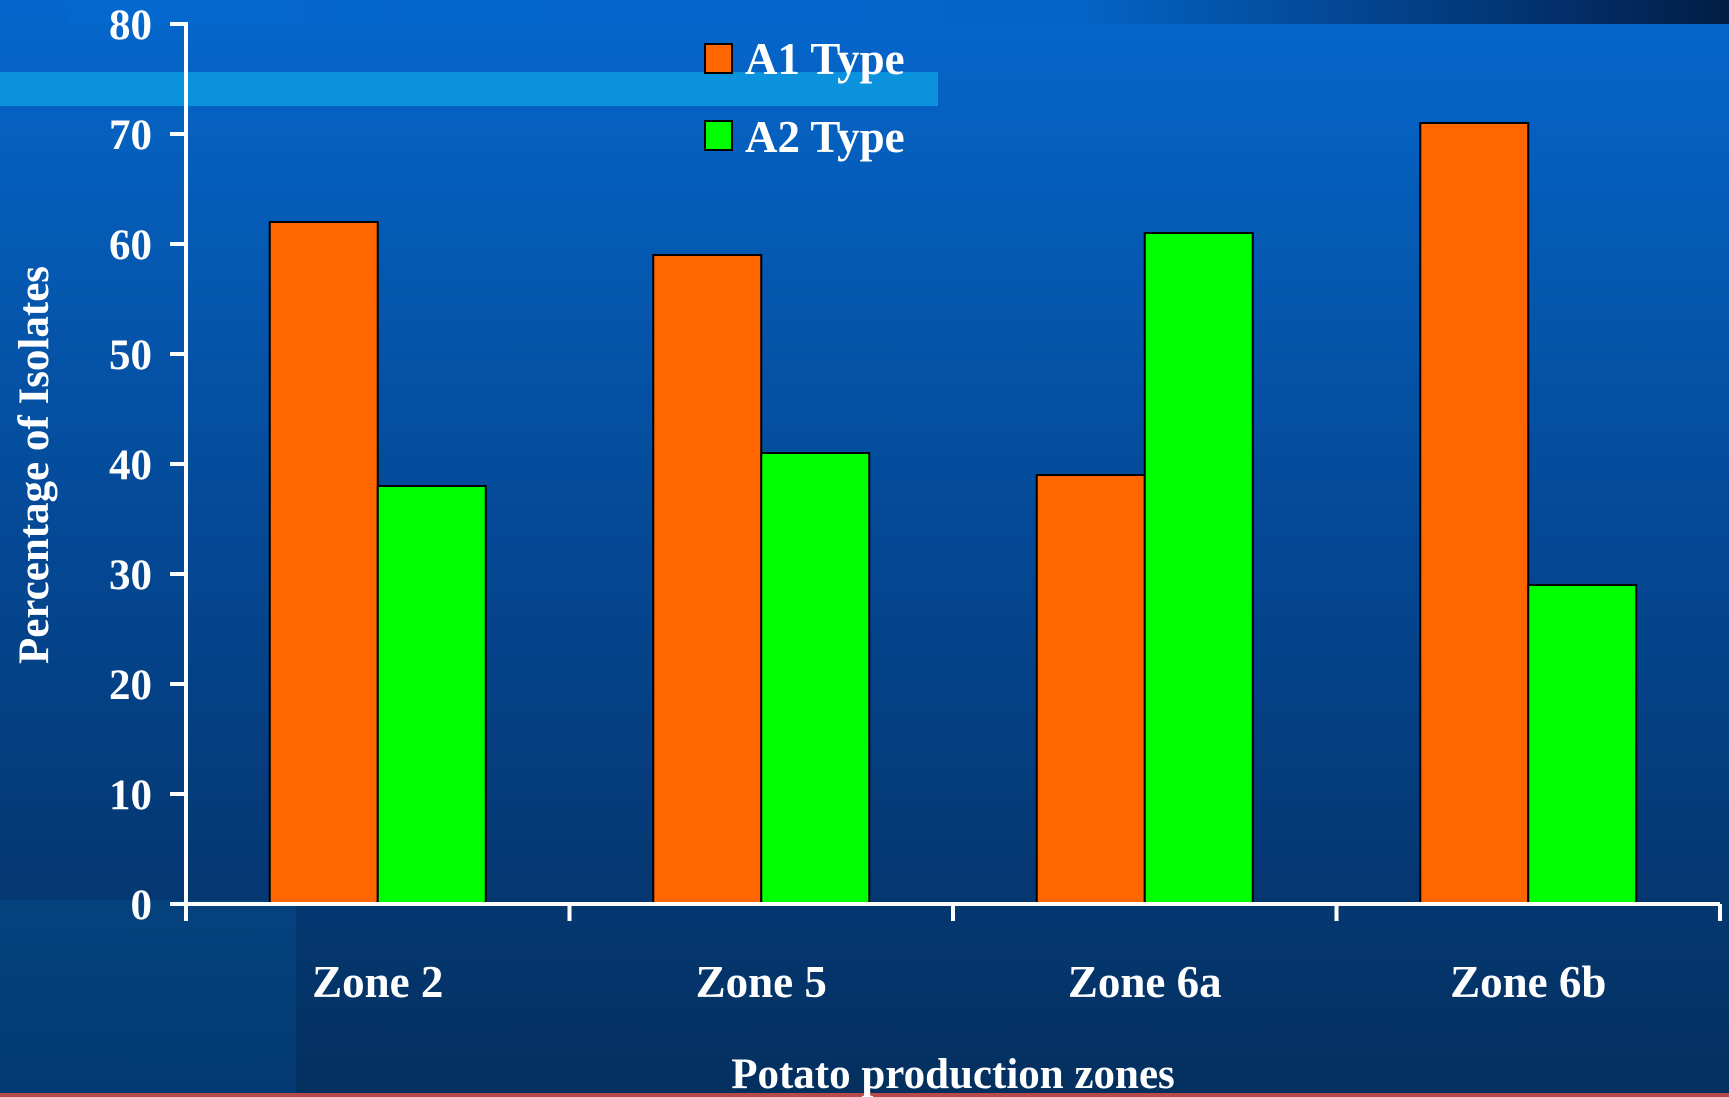 The image size is (1729, 1097). What do you see at coordinates (953, 912) in the screenshot?
I see `x-axis-ticks` at bounding box center [953, 912].